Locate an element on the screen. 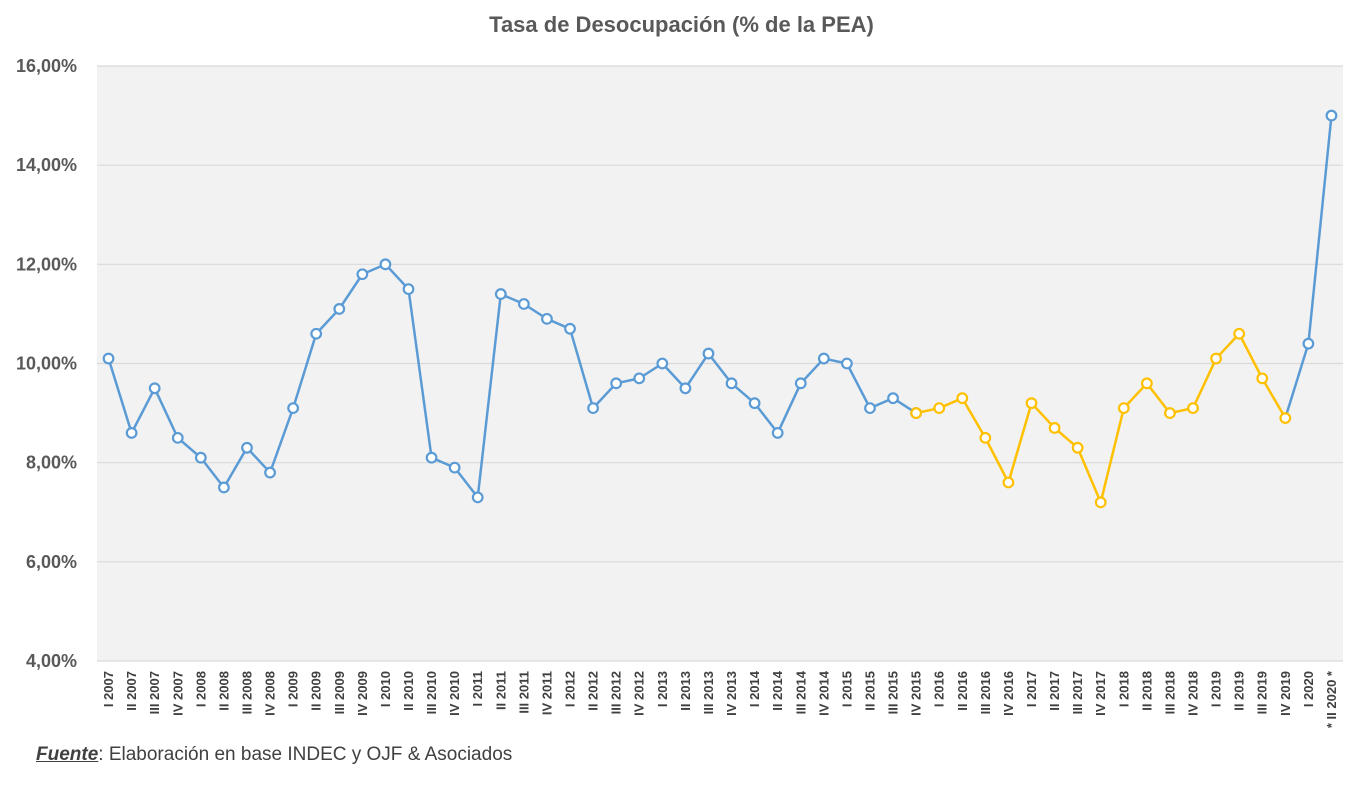 The height and width of the screenshot is (800, 1363). y-tick-label: 6,00% is located at coordinates (51, 562).